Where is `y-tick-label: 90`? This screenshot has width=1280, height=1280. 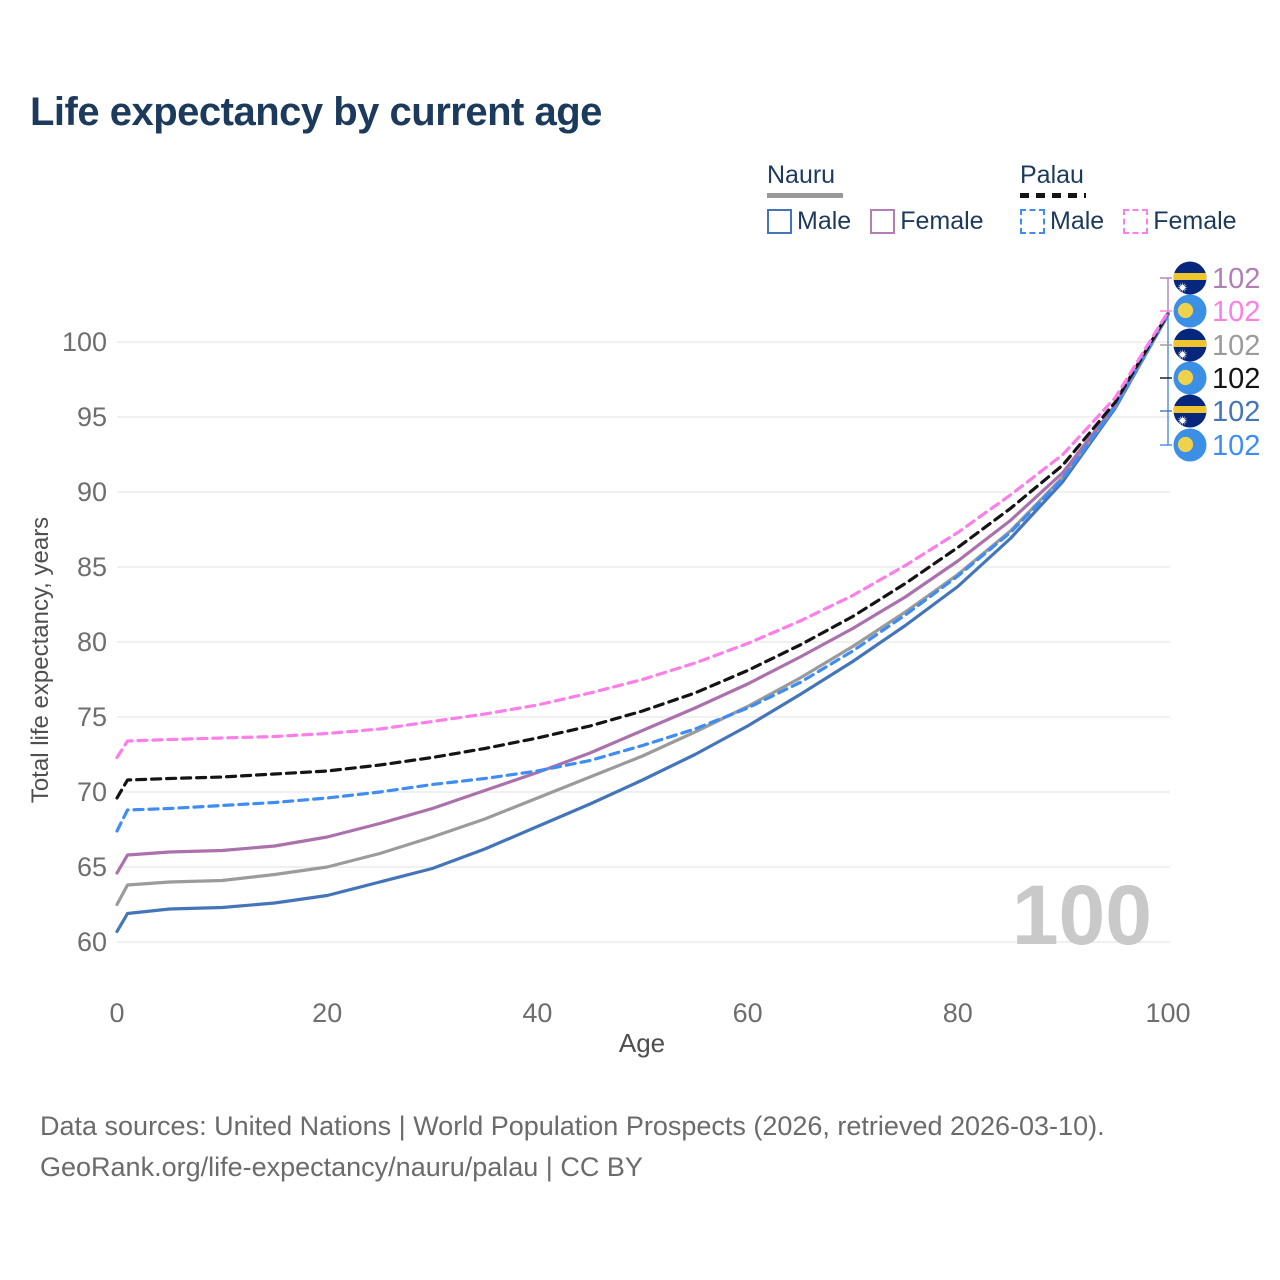
y-tick-label: 90 is located at coordinates (92, 492).